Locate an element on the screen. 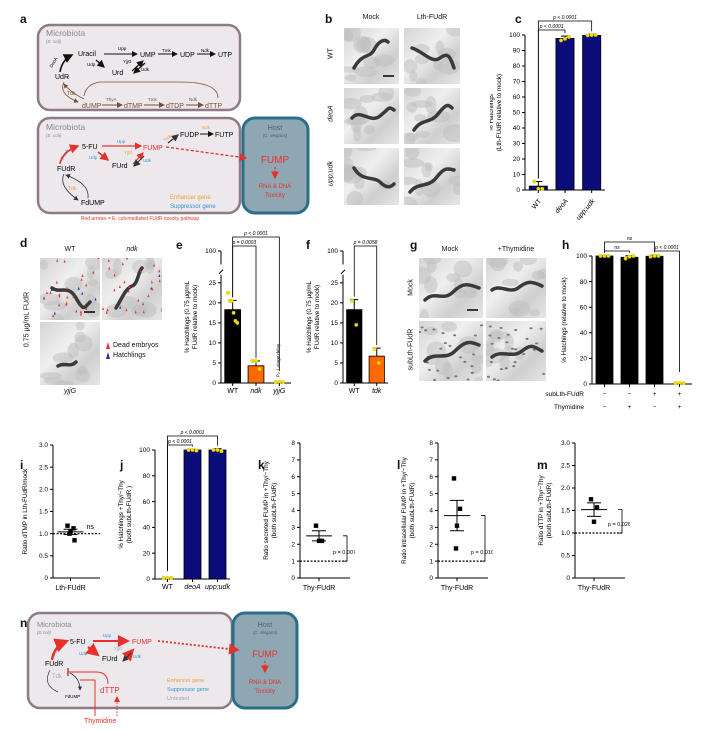 The height and width of the screenshot is (730, 702). y-tick-label: 5 is located at coordinates (293, 494).